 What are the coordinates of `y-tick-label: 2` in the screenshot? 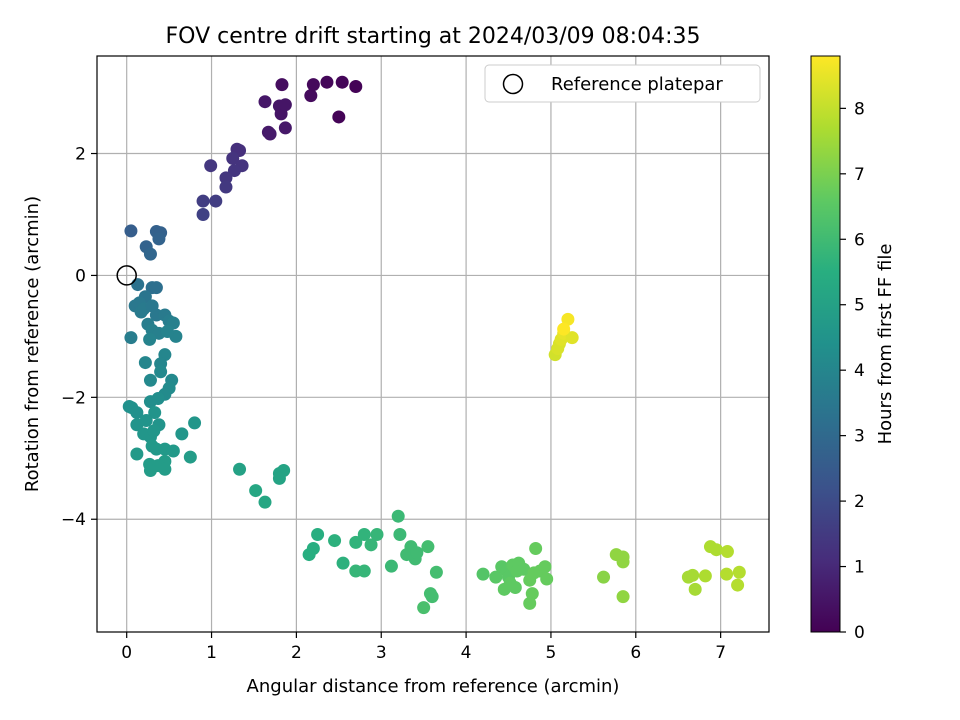 It's located at (80, 155).